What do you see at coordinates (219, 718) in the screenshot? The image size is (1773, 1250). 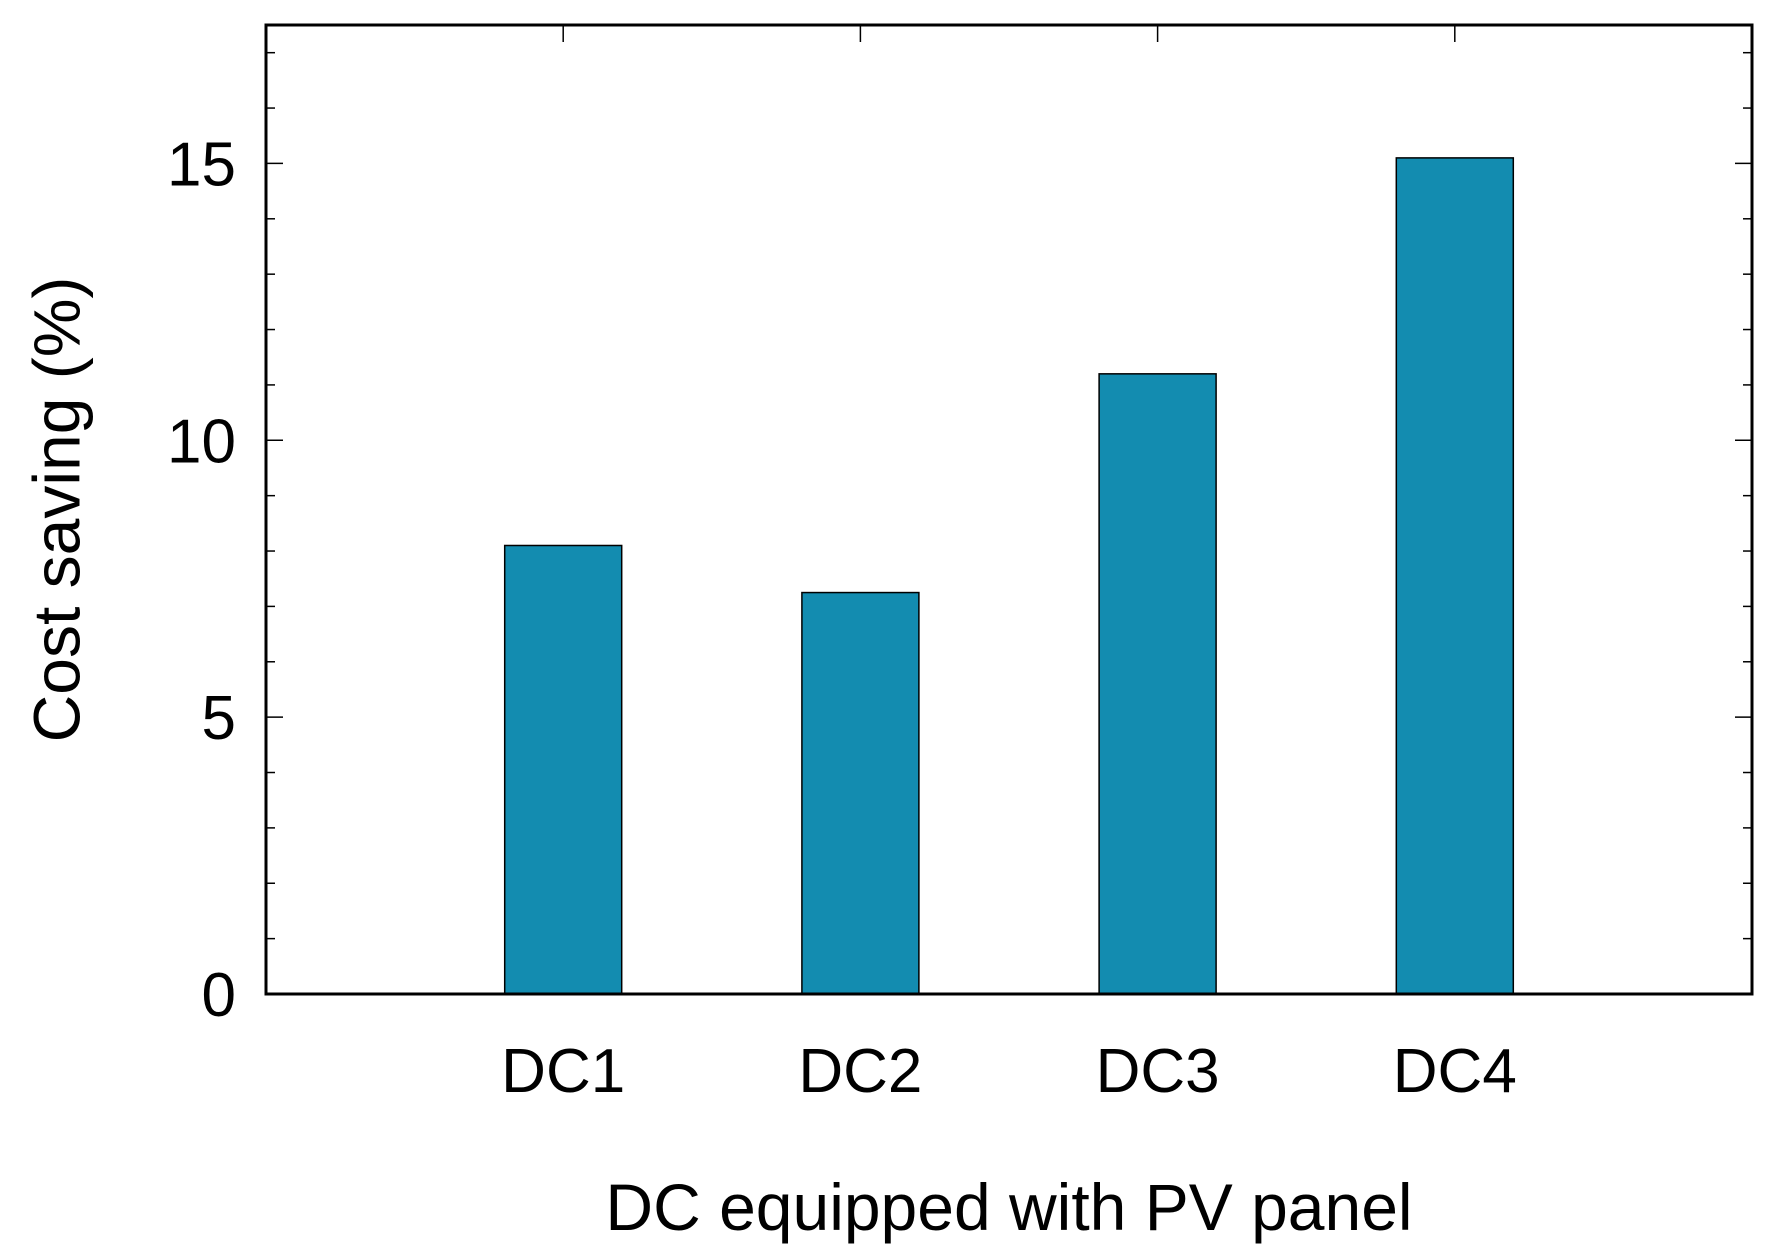 I see `y-tick-label: 5` at bounding box center [219, 718].